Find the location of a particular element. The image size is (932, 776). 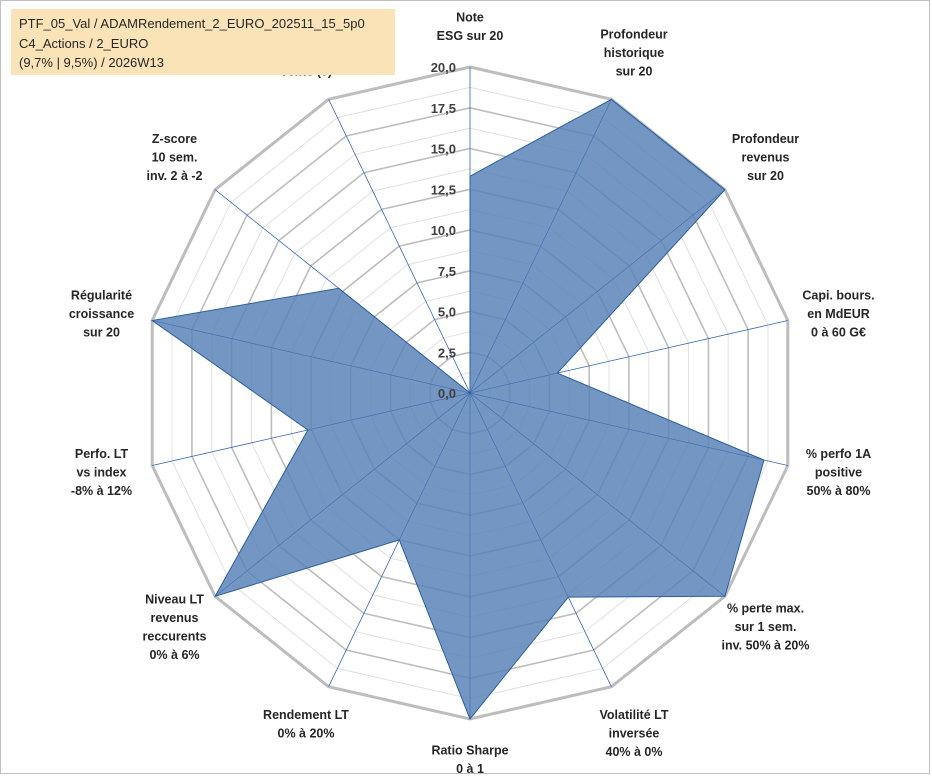

tick-label: 20,0 is located at coordinates (443, 67).